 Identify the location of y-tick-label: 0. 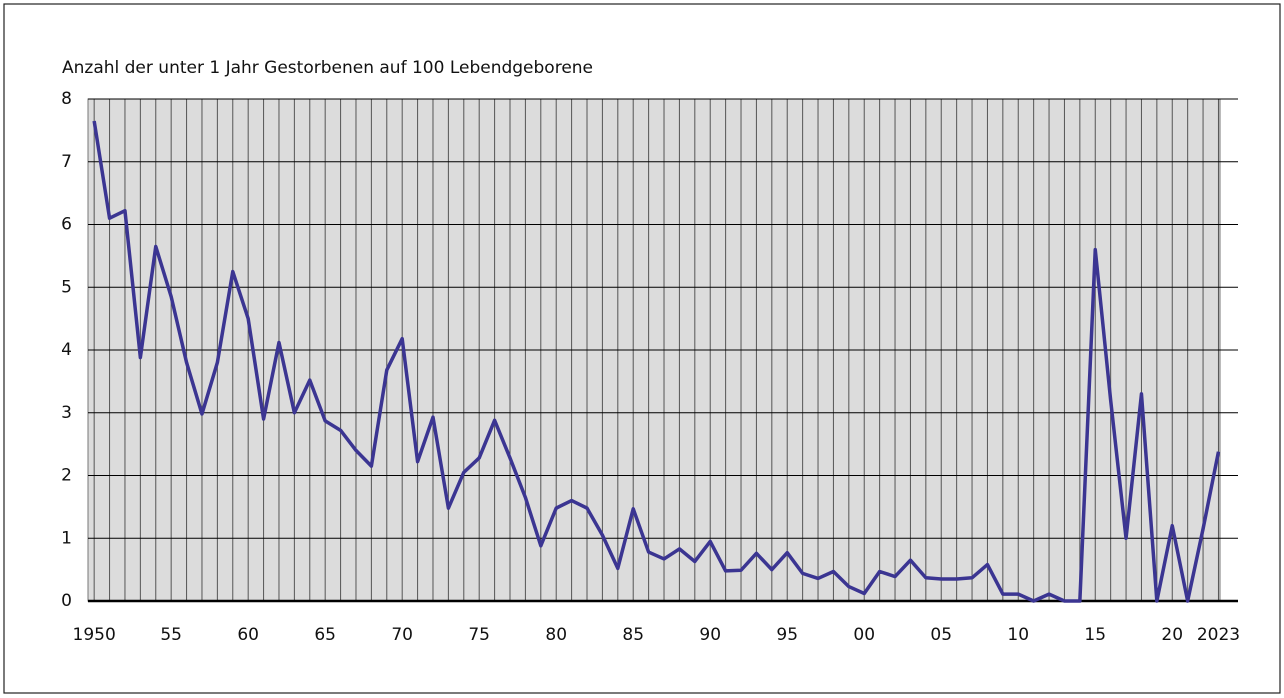
(66, 601).